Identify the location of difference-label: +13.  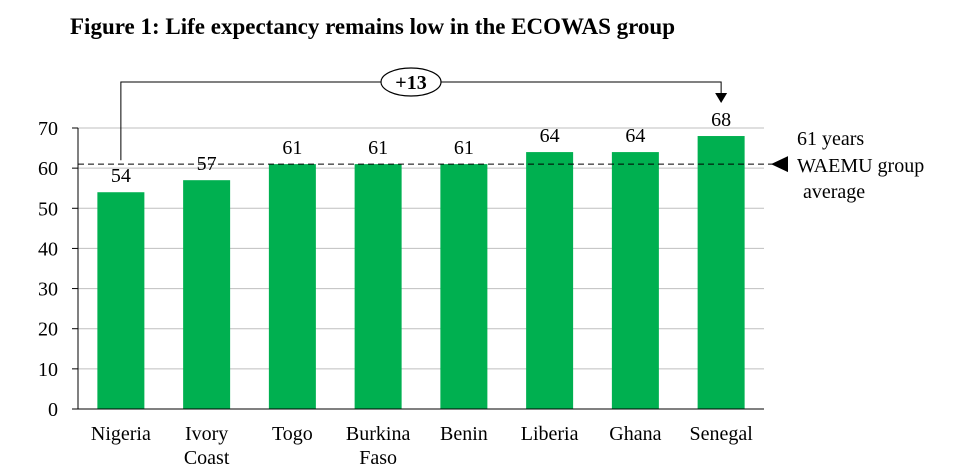
(410, 83).